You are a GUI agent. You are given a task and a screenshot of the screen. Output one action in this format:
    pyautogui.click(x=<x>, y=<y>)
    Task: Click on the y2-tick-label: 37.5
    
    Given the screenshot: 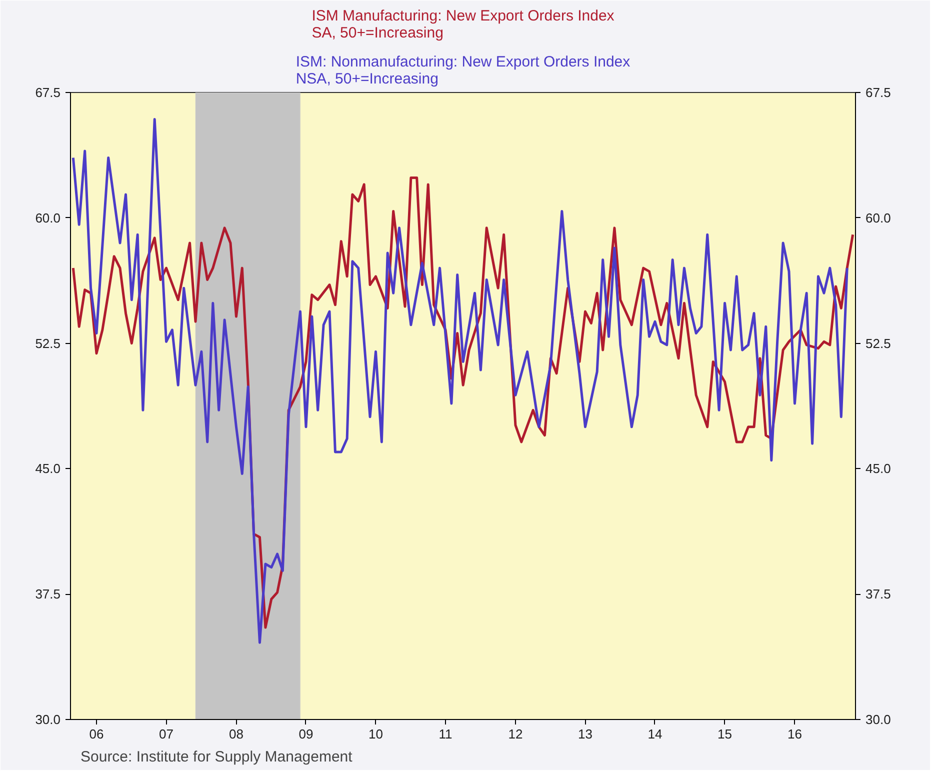 What is the action you would take?
    pyautogui.click(x=878, y=594)
    